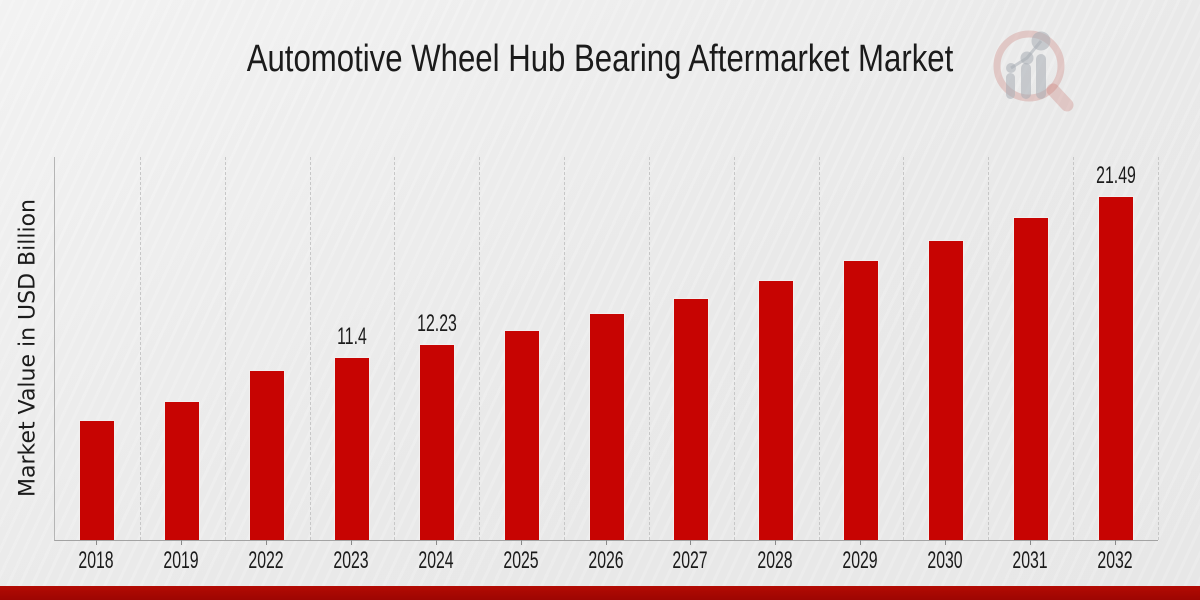  Describe the element at coordinates (436, 560) in the screenshot. I see `x-tick-label: 2024` at that location.